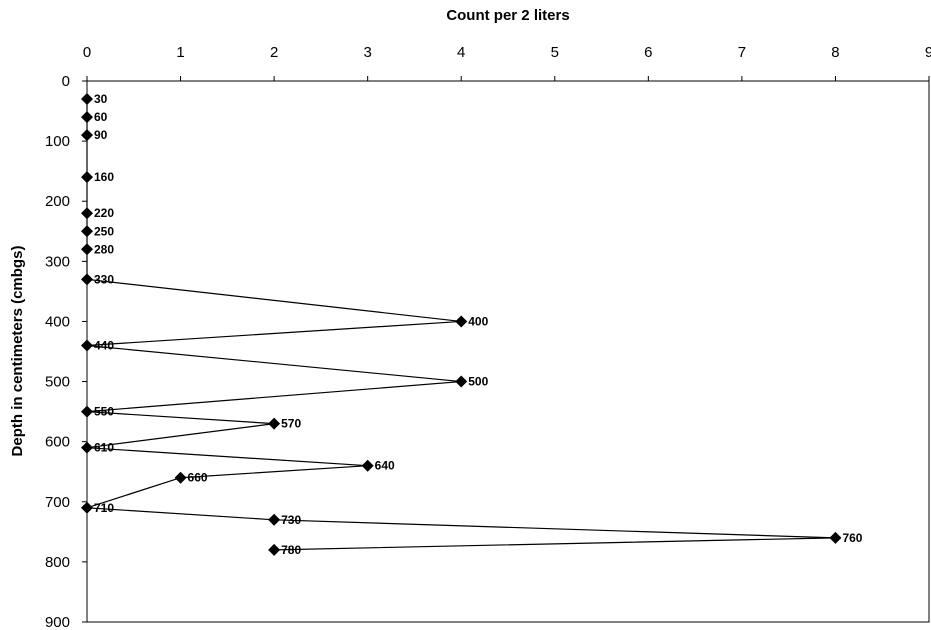 This screenshot has height=630, width=931. What do you see at coordinates (291, 550) in the screenshot?
I see `data-point-label: 780` at bounding box center [291, 550].